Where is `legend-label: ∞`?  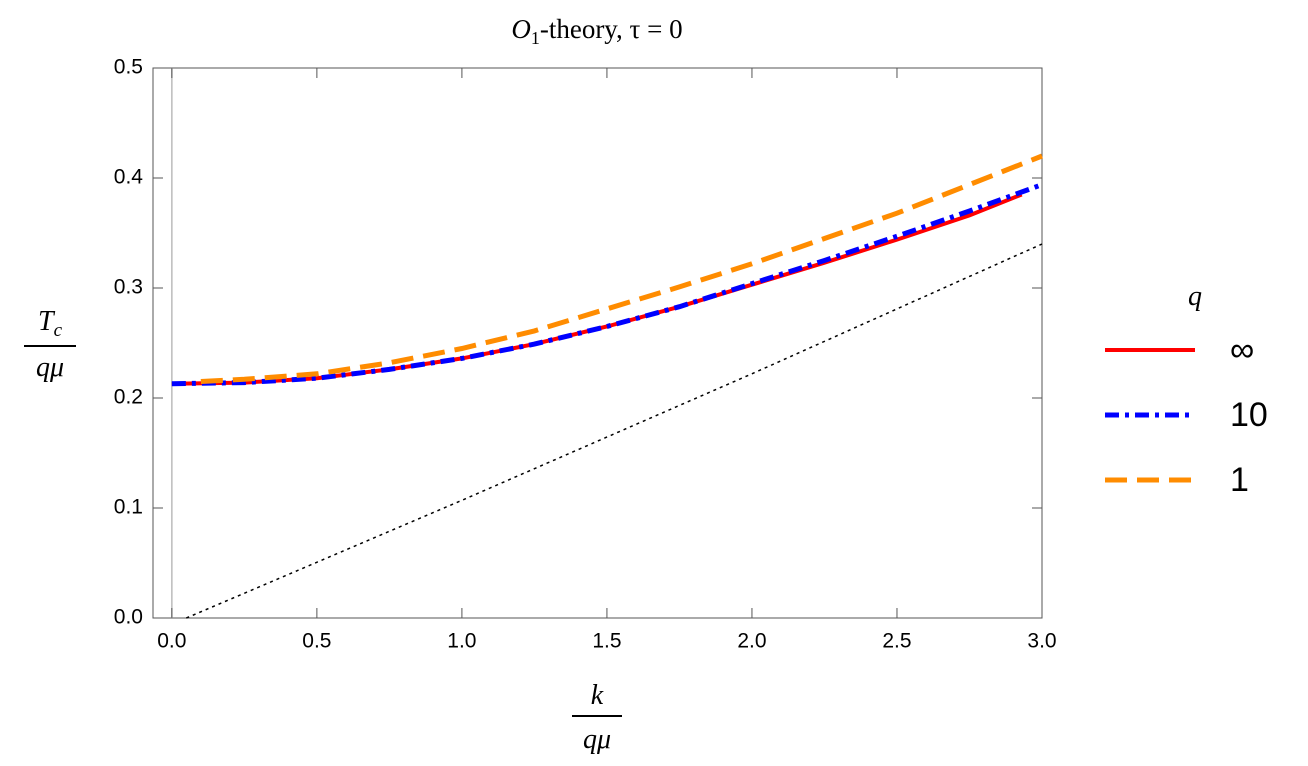
legend-label: ∞ is located at coordinates (1242, 350).